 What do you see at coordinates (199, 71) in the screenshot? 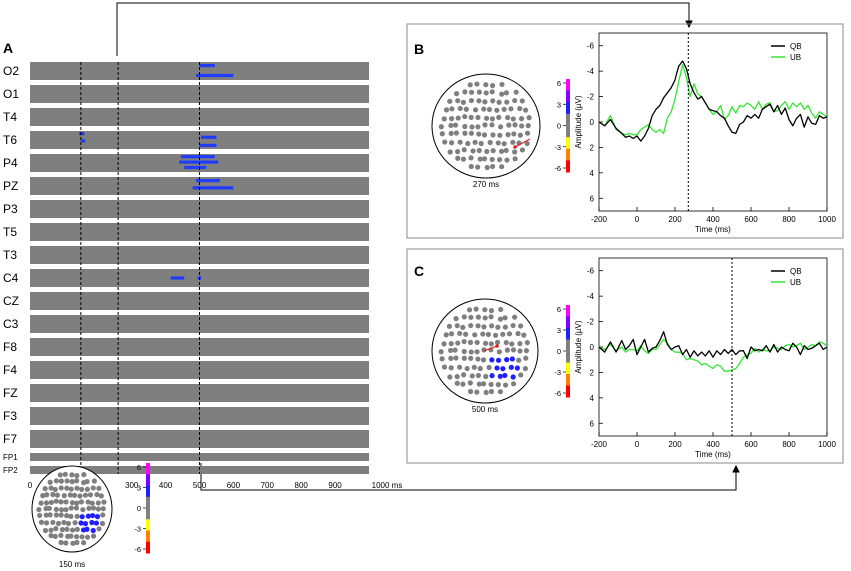
I see `channel-bar-o2` at bounding box center [199, 71].